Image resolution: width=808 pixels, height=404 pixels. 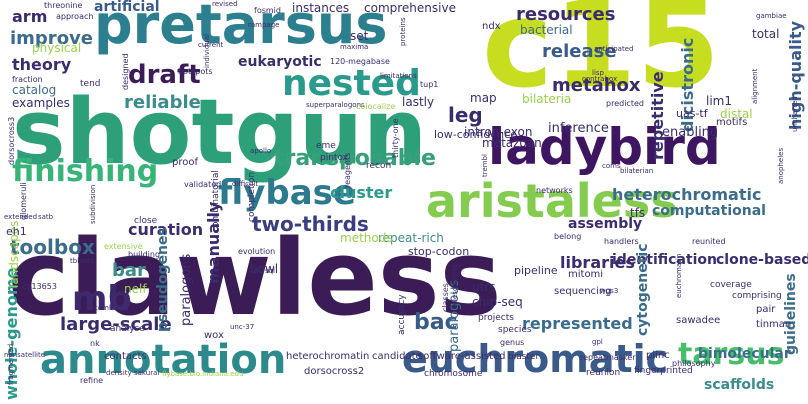 I want to click on word-glomeruli: glomeruli, so click(x=23, y=201).